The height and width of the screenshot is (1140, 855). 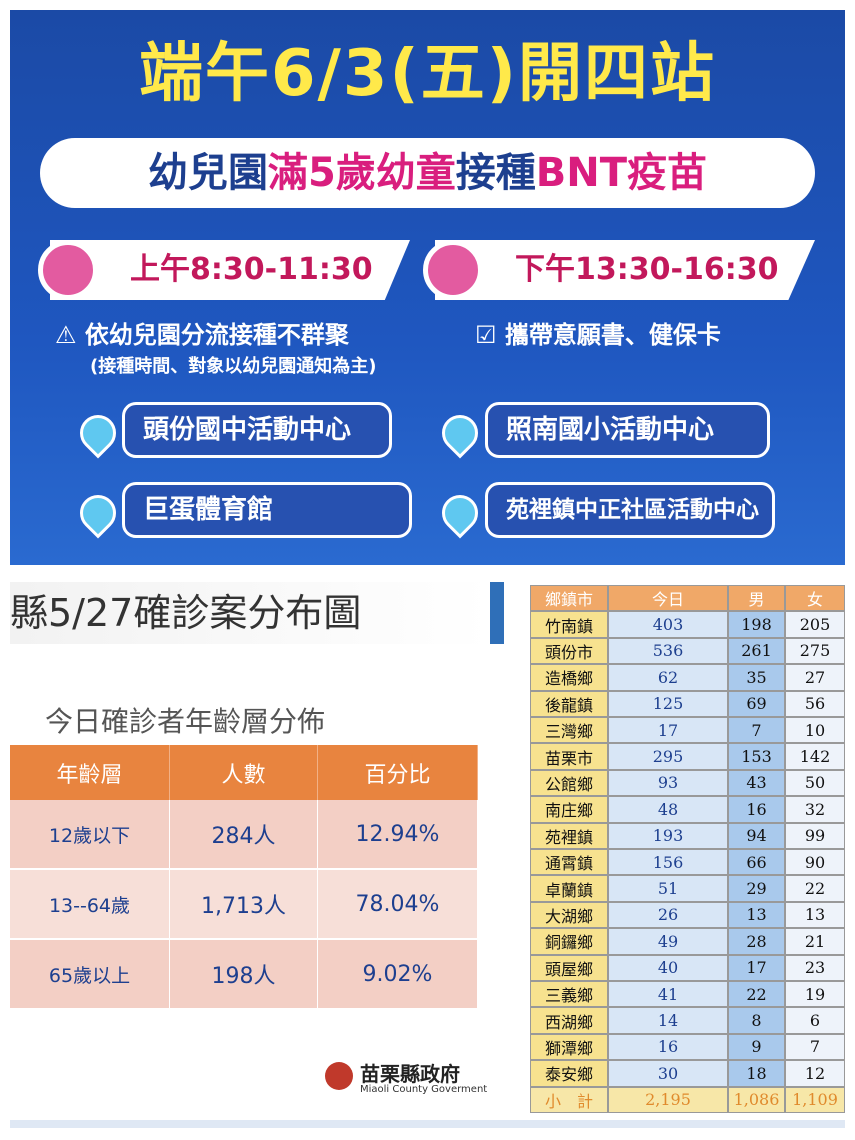 I want to click on town-cell: 21, so click(x=815, y=941).